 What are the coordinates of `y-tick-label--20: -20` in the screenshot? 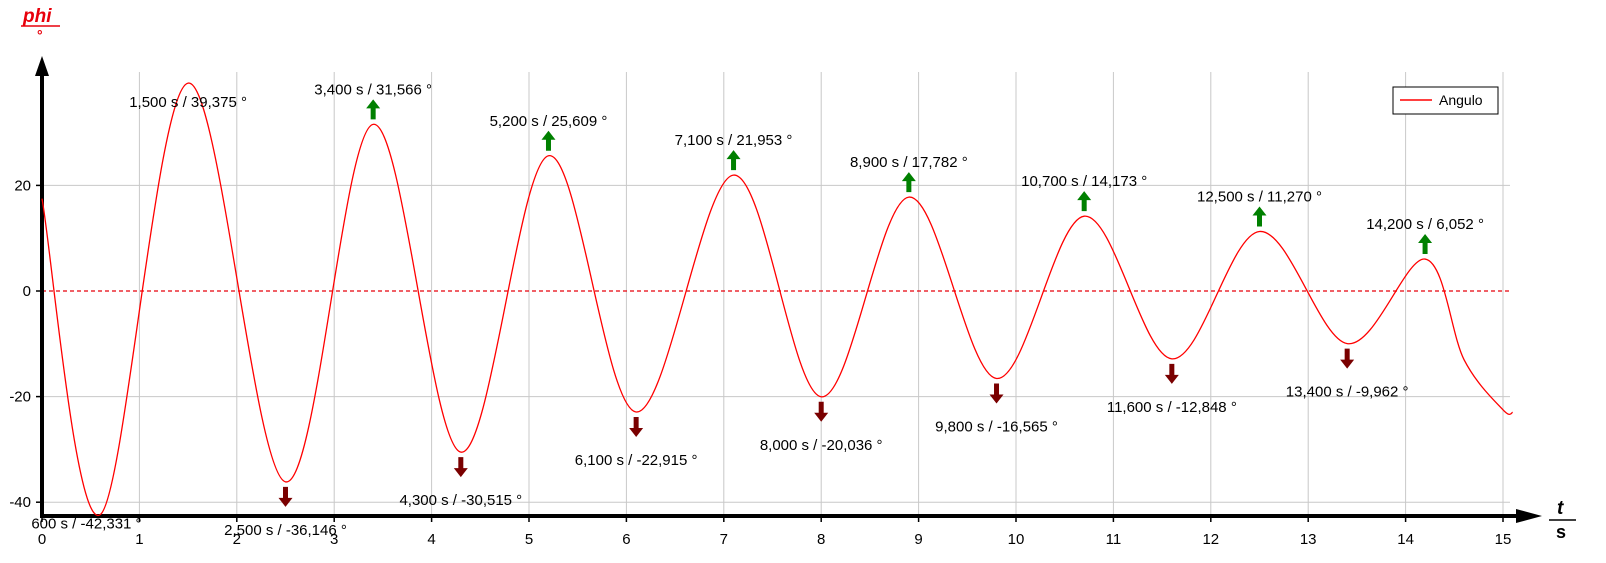 It's located at (20, 397).